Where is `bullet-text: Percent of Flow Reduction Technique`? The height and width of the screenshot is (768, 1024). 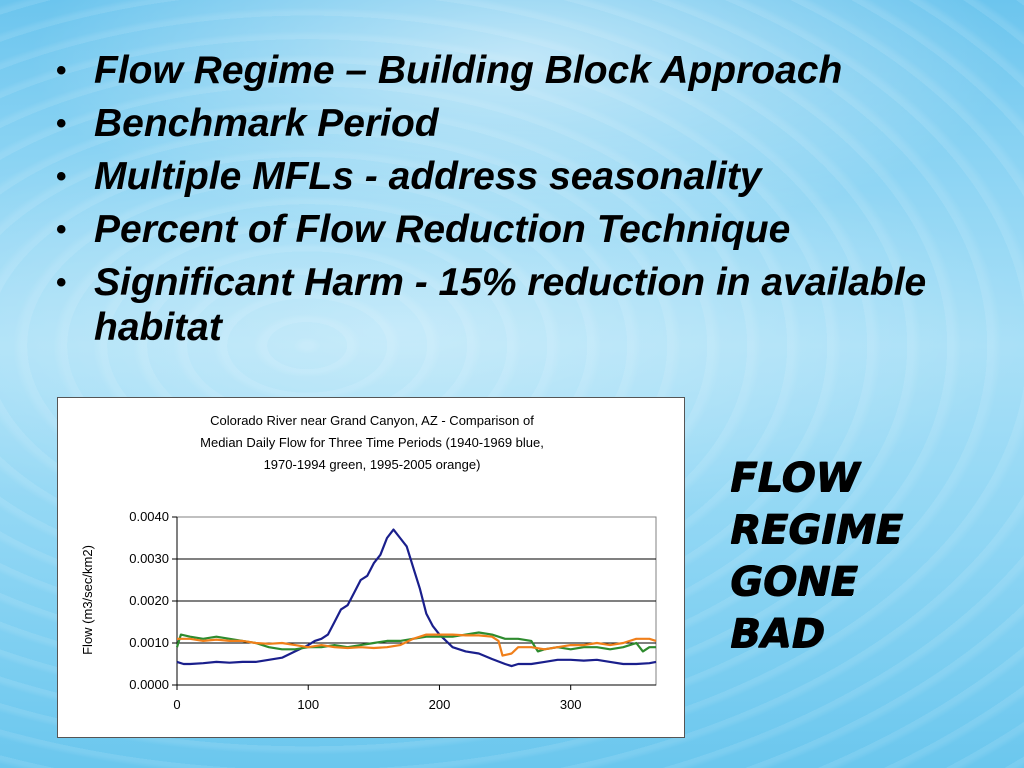 bullet-text: Percent of Flow Reduction Technique is located at coordinates (442, 229).